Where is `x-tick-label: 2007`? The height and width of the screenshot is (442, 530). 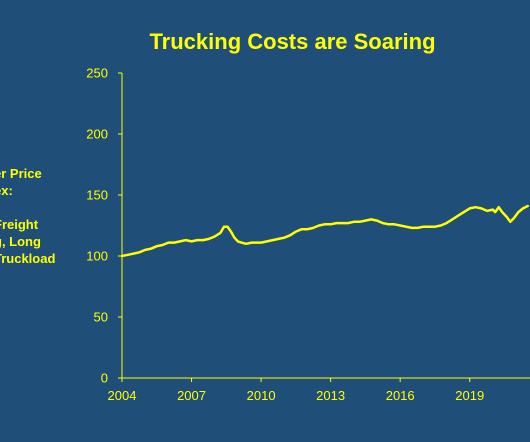 x-tick-label: 2007 is located at coordinates (191, 395).